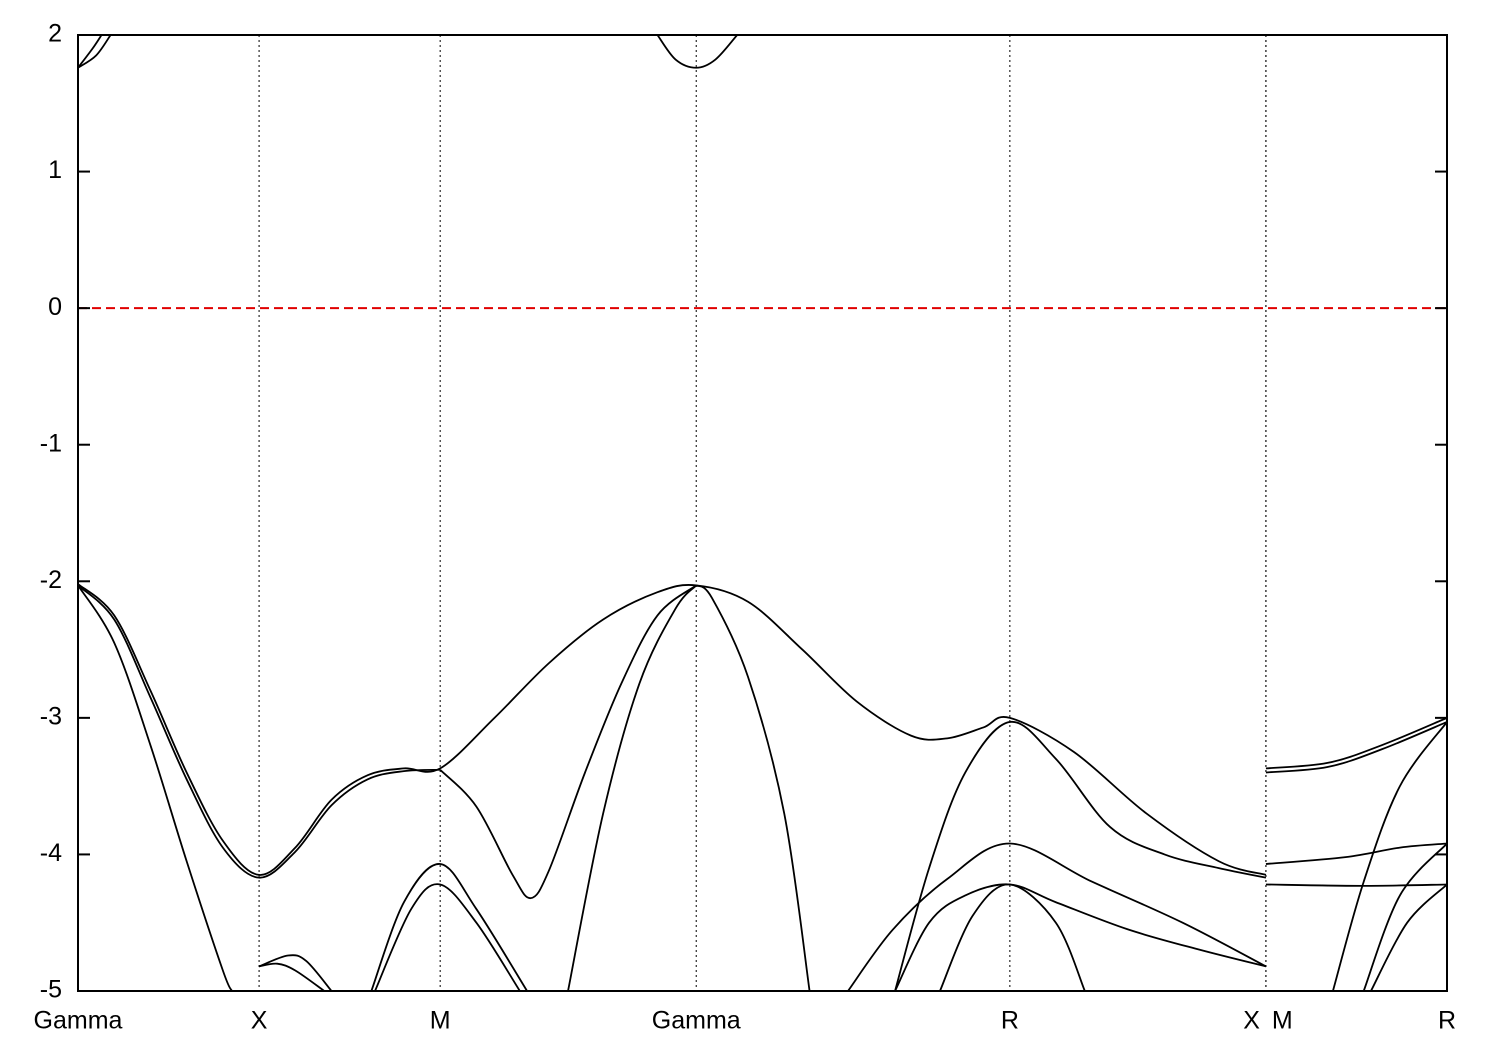 This screenshot has width=1500, height=1055. I want to click on y-tick-label: -4, so click(51, 853).